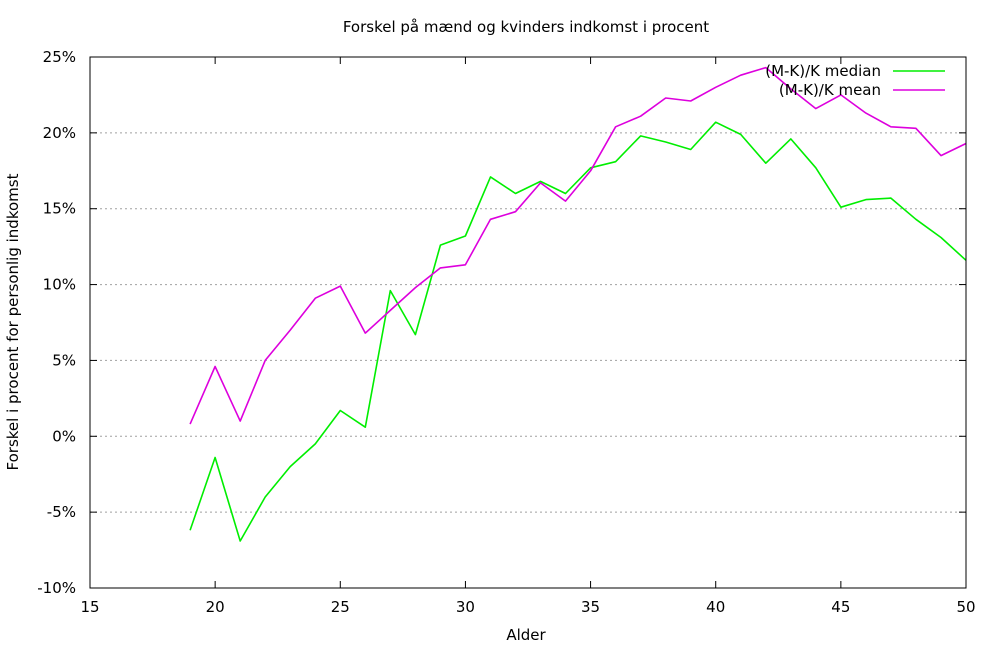  What do you see at coordinates (965, 607) in the screenshot?
I see `x-tick-label: 50` at bounding box center [965, 607].